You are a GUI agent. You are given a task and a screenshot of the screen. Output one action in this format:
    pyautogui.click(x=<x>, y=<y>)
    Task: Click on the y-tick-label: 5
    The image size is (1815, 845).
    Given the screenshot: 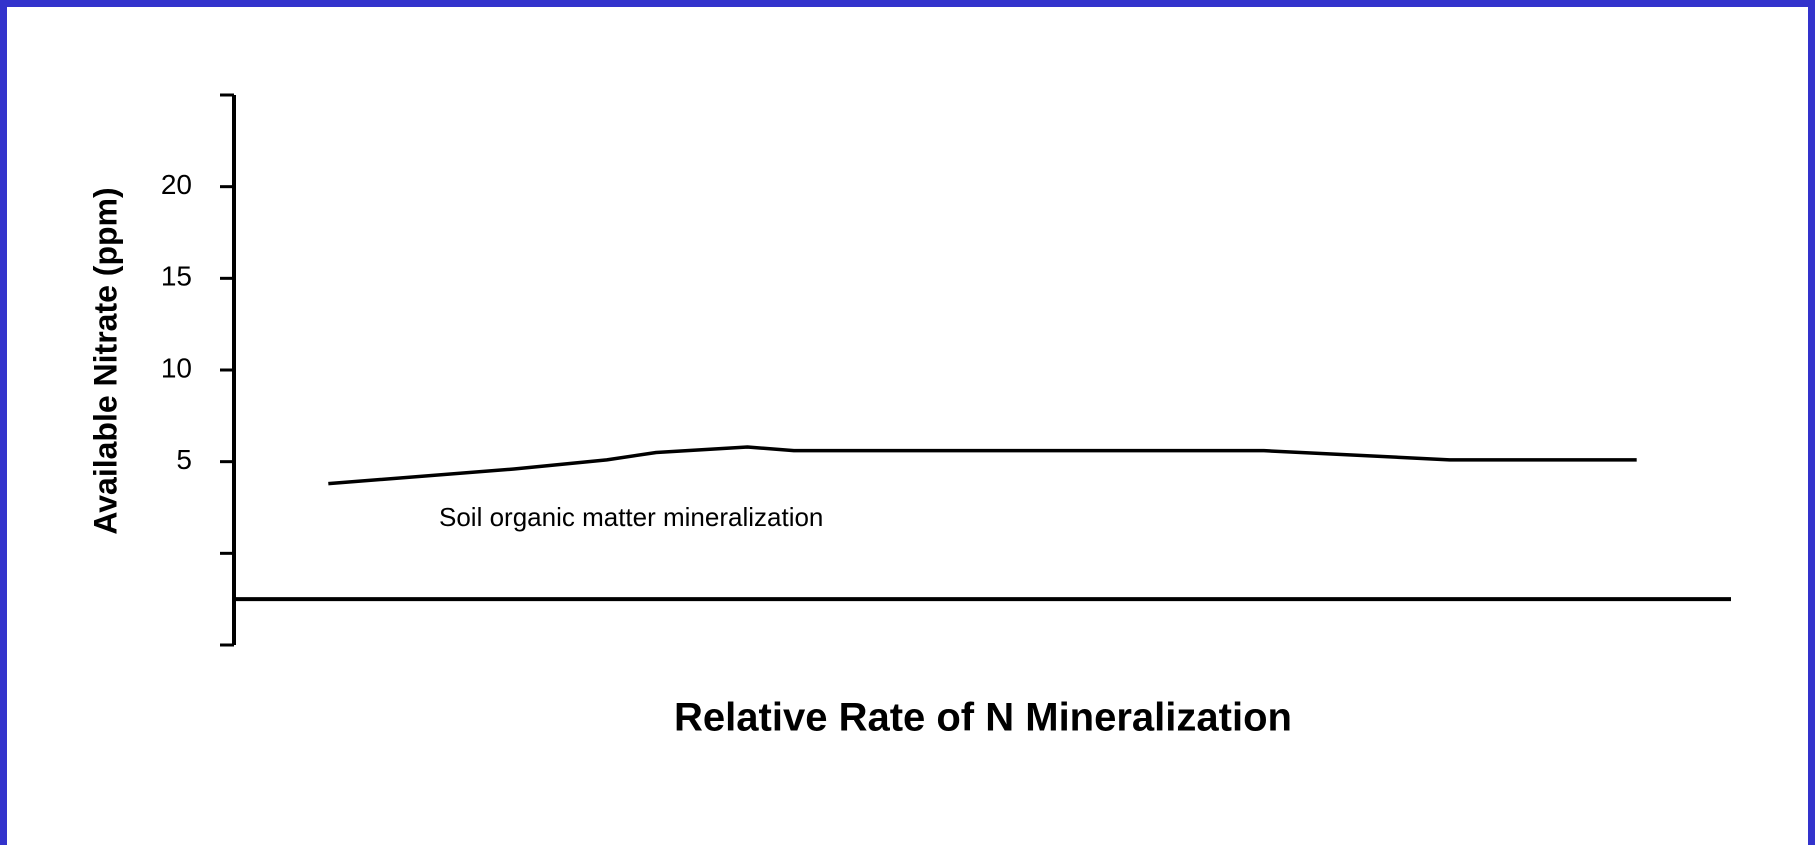 What is the action you would take?
    pyautogui.click(x=184, y=459)
    